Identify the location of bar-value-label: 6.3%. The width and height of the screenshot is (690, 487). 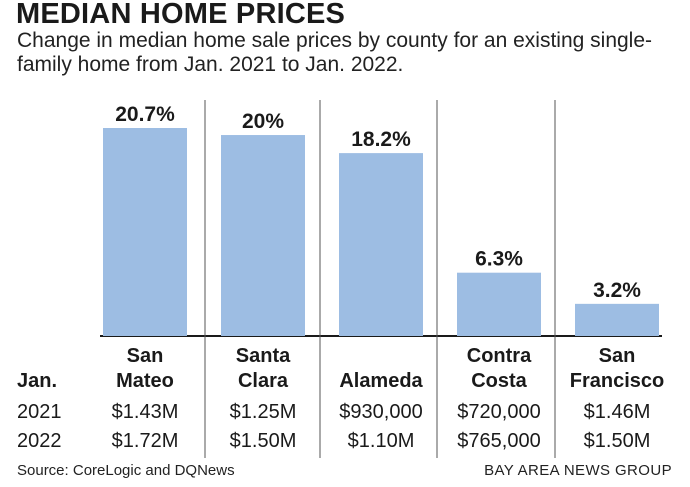
(499, 259).